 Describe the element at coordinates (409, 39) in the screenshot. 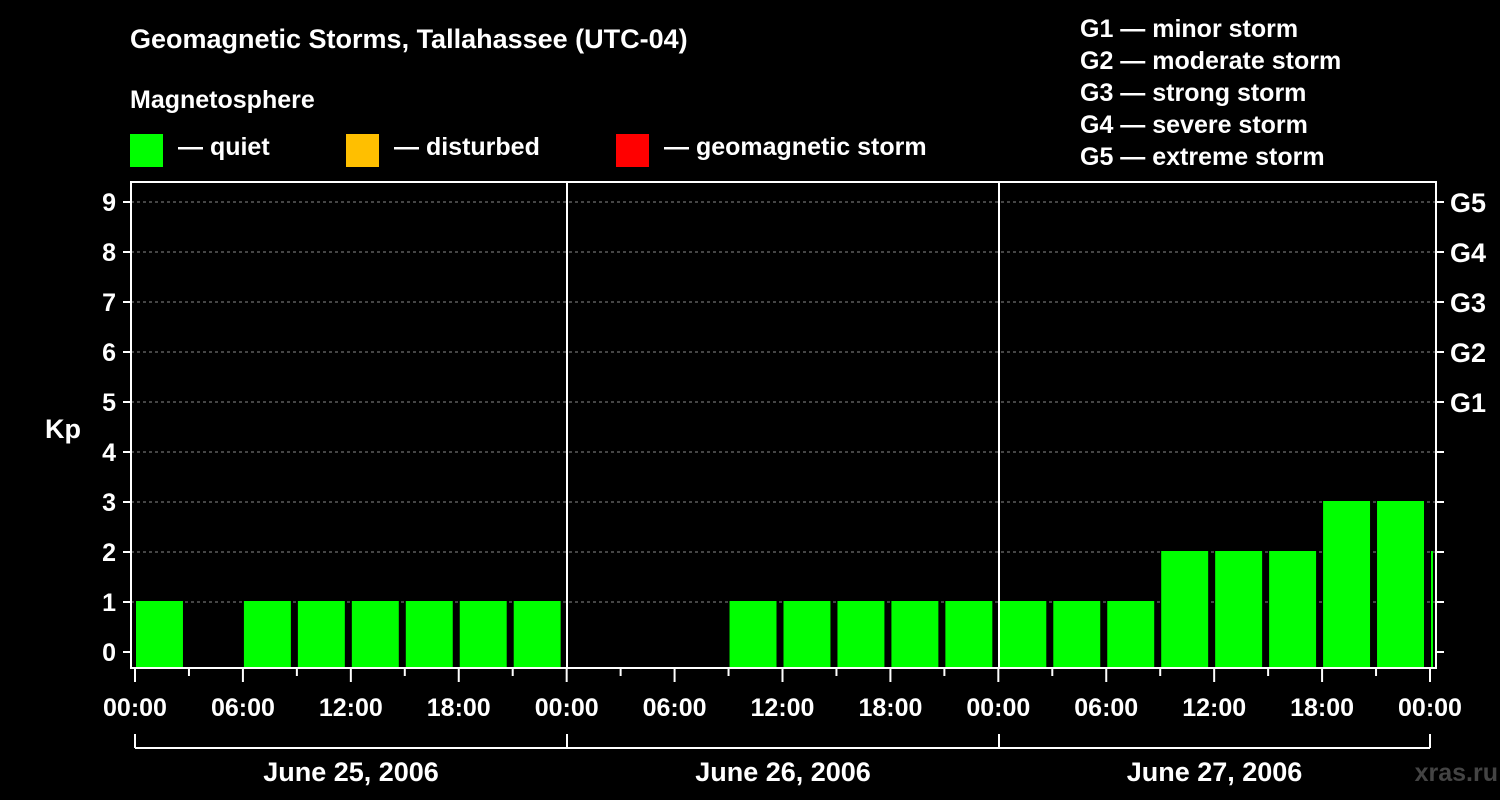

I see `page-title: Geomagnetic Storms, Tallahassee (UTC-04)` at that location.